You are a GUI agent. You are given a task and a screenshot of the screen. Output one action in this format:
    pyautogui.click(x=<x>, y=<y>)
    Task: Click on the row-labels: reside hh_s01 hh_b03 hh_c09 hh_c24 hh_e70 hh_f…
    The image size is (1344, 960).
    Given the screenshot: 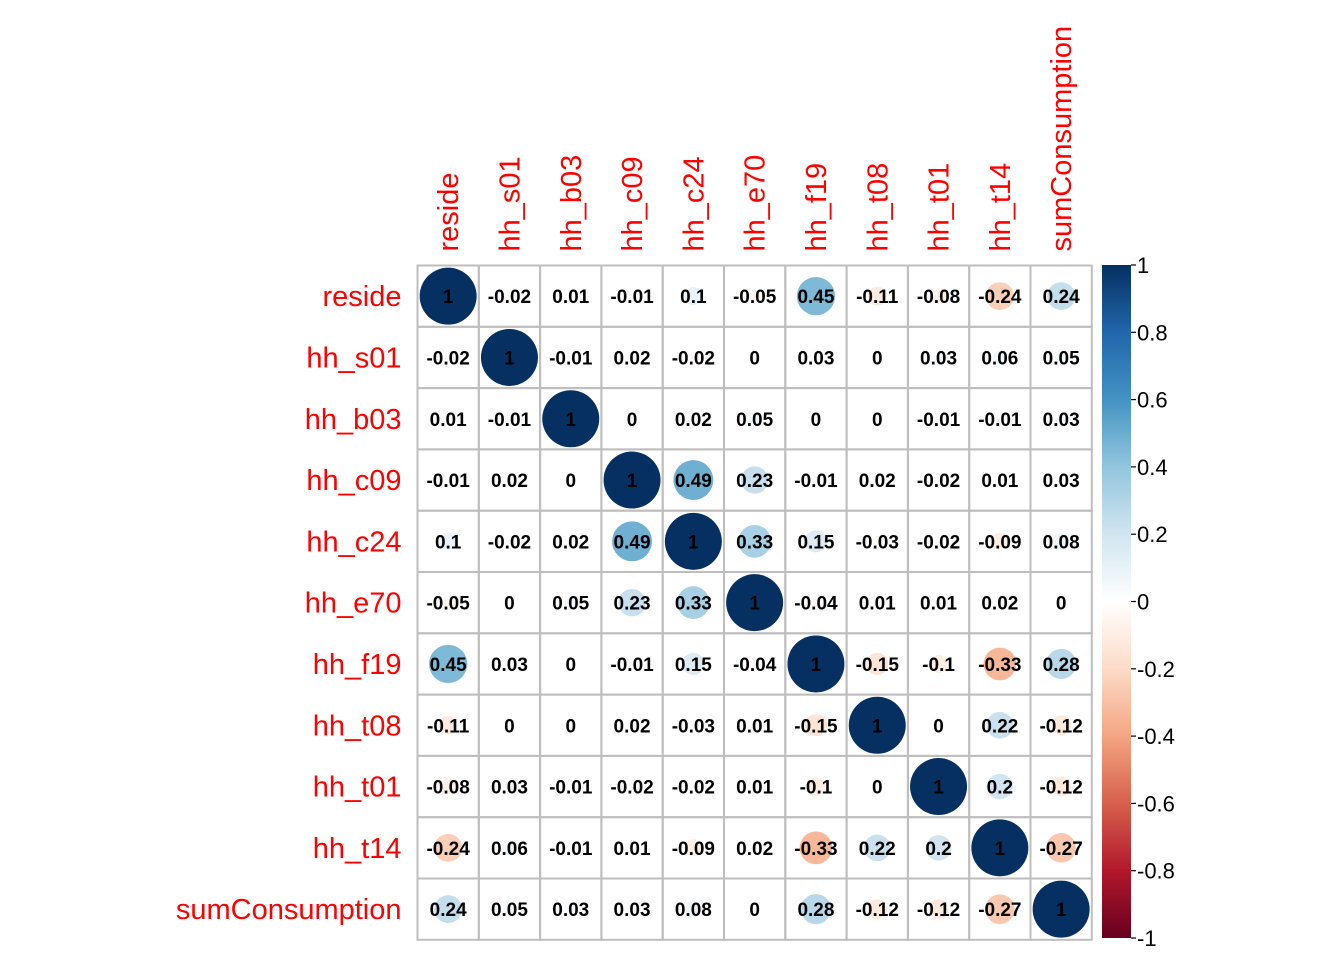 What is the action you would take?
    pyautogui.click(x=289, y=603)
    